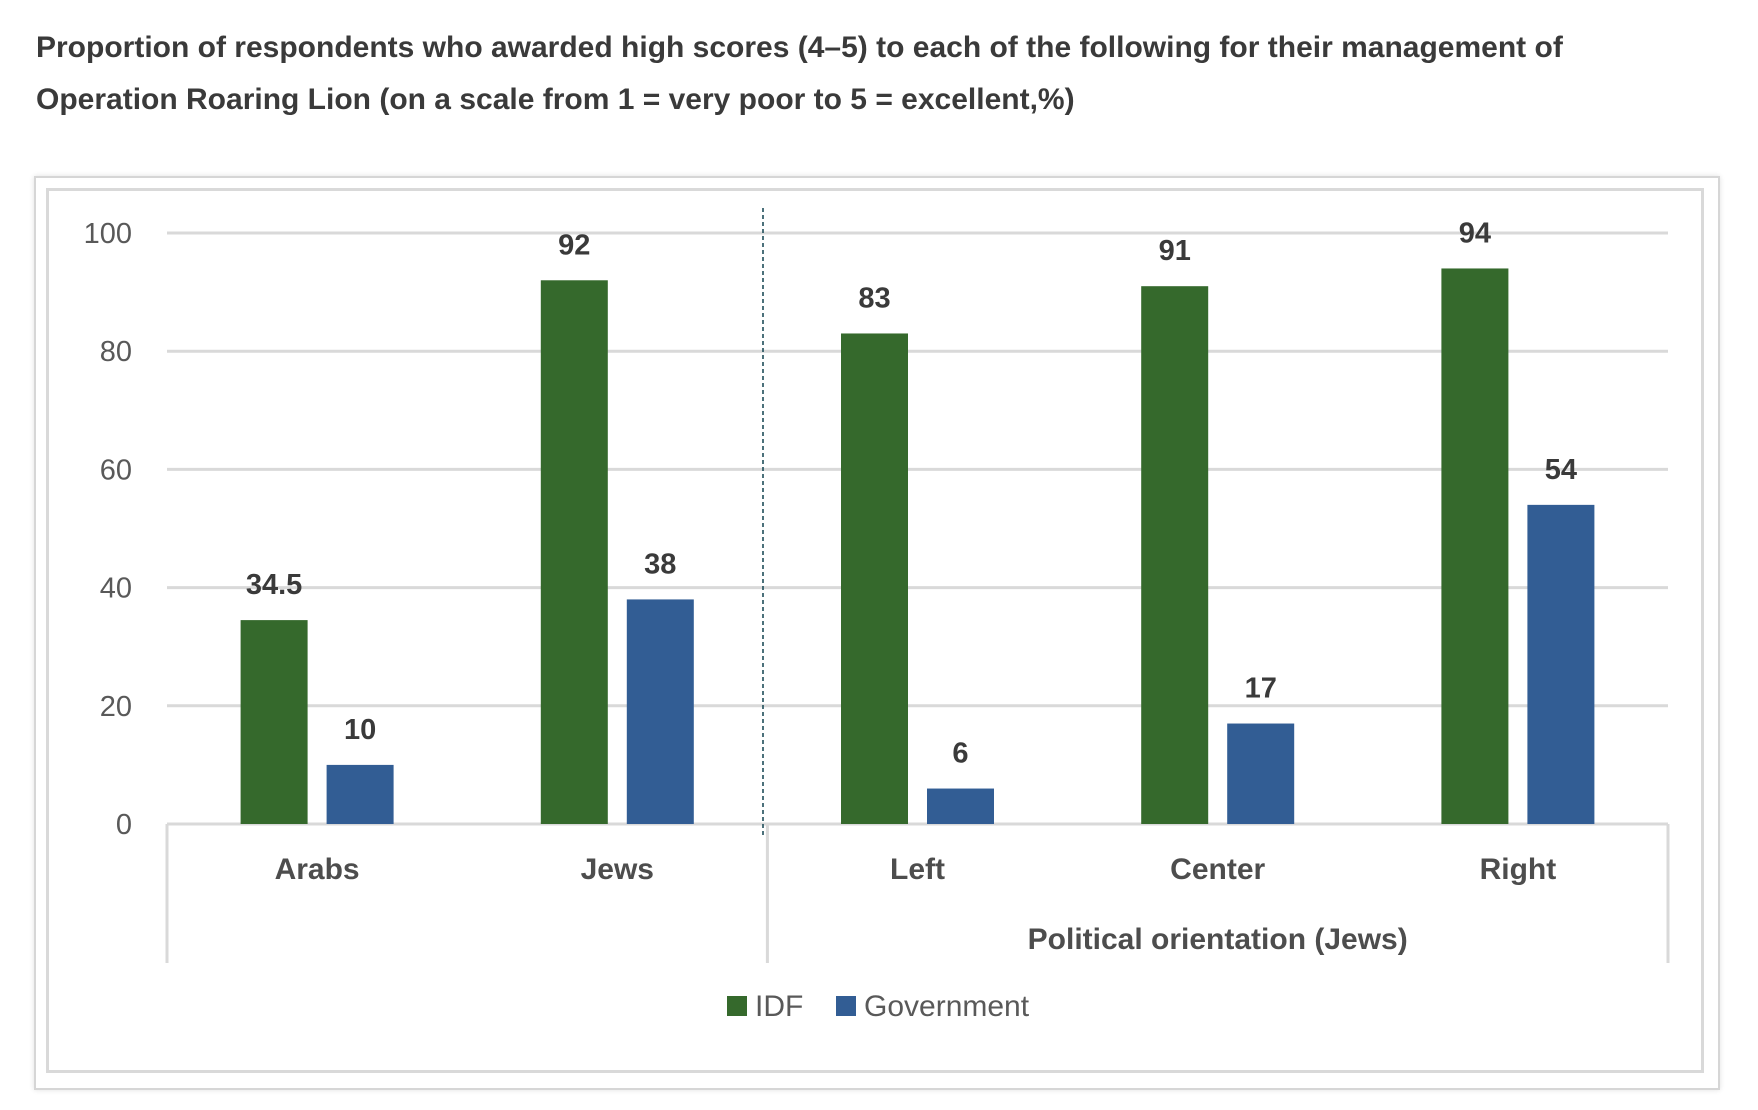  What do you see at coordinates (108, 234) in the screenshot?
I see `y-tick-label: 100` at bounding box center [108, 234].